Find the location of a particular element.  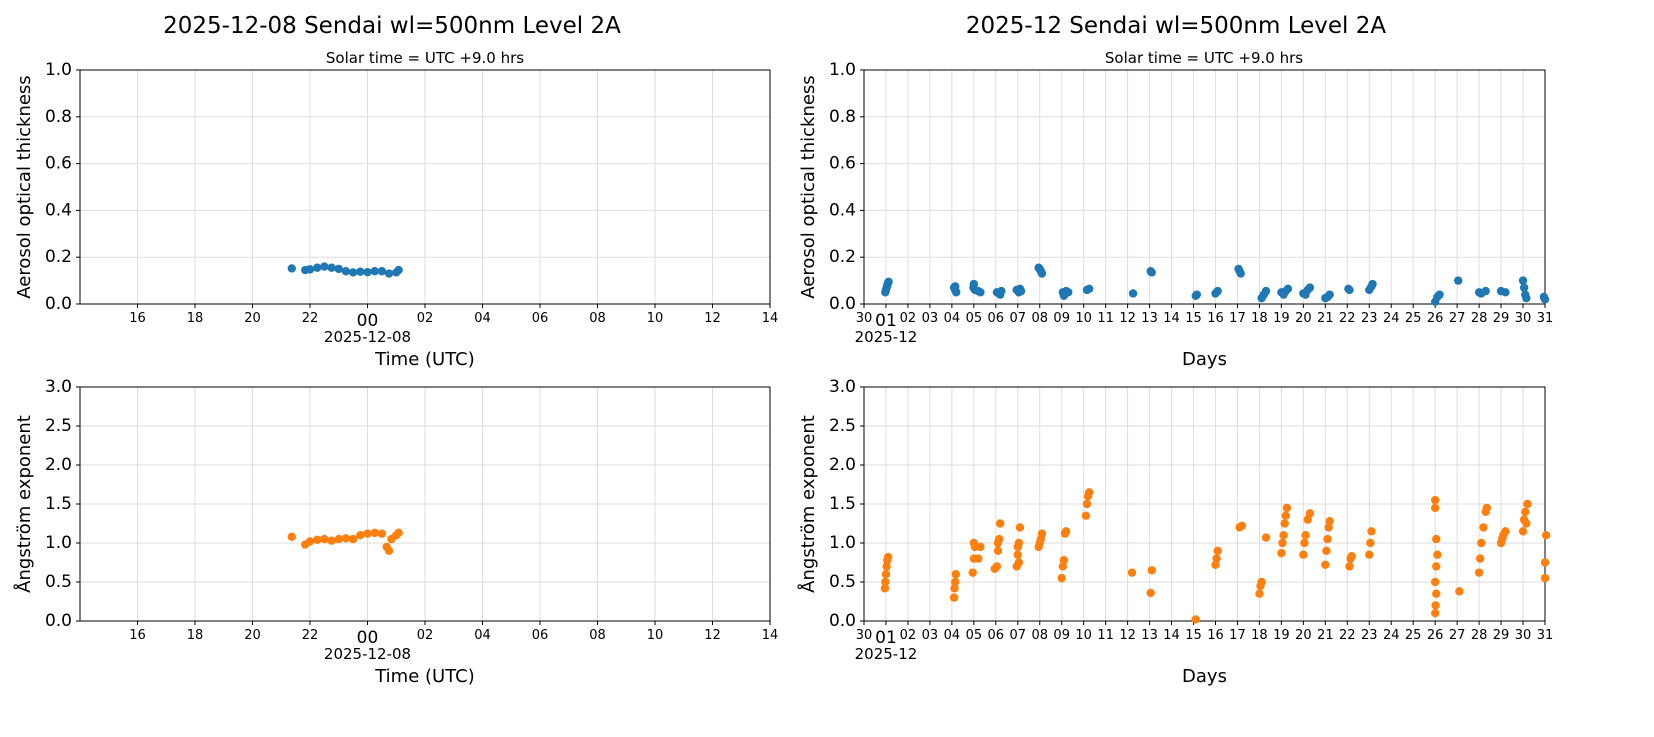

x-date-label: 2025-12-08 is located at coordinates (367, 337).